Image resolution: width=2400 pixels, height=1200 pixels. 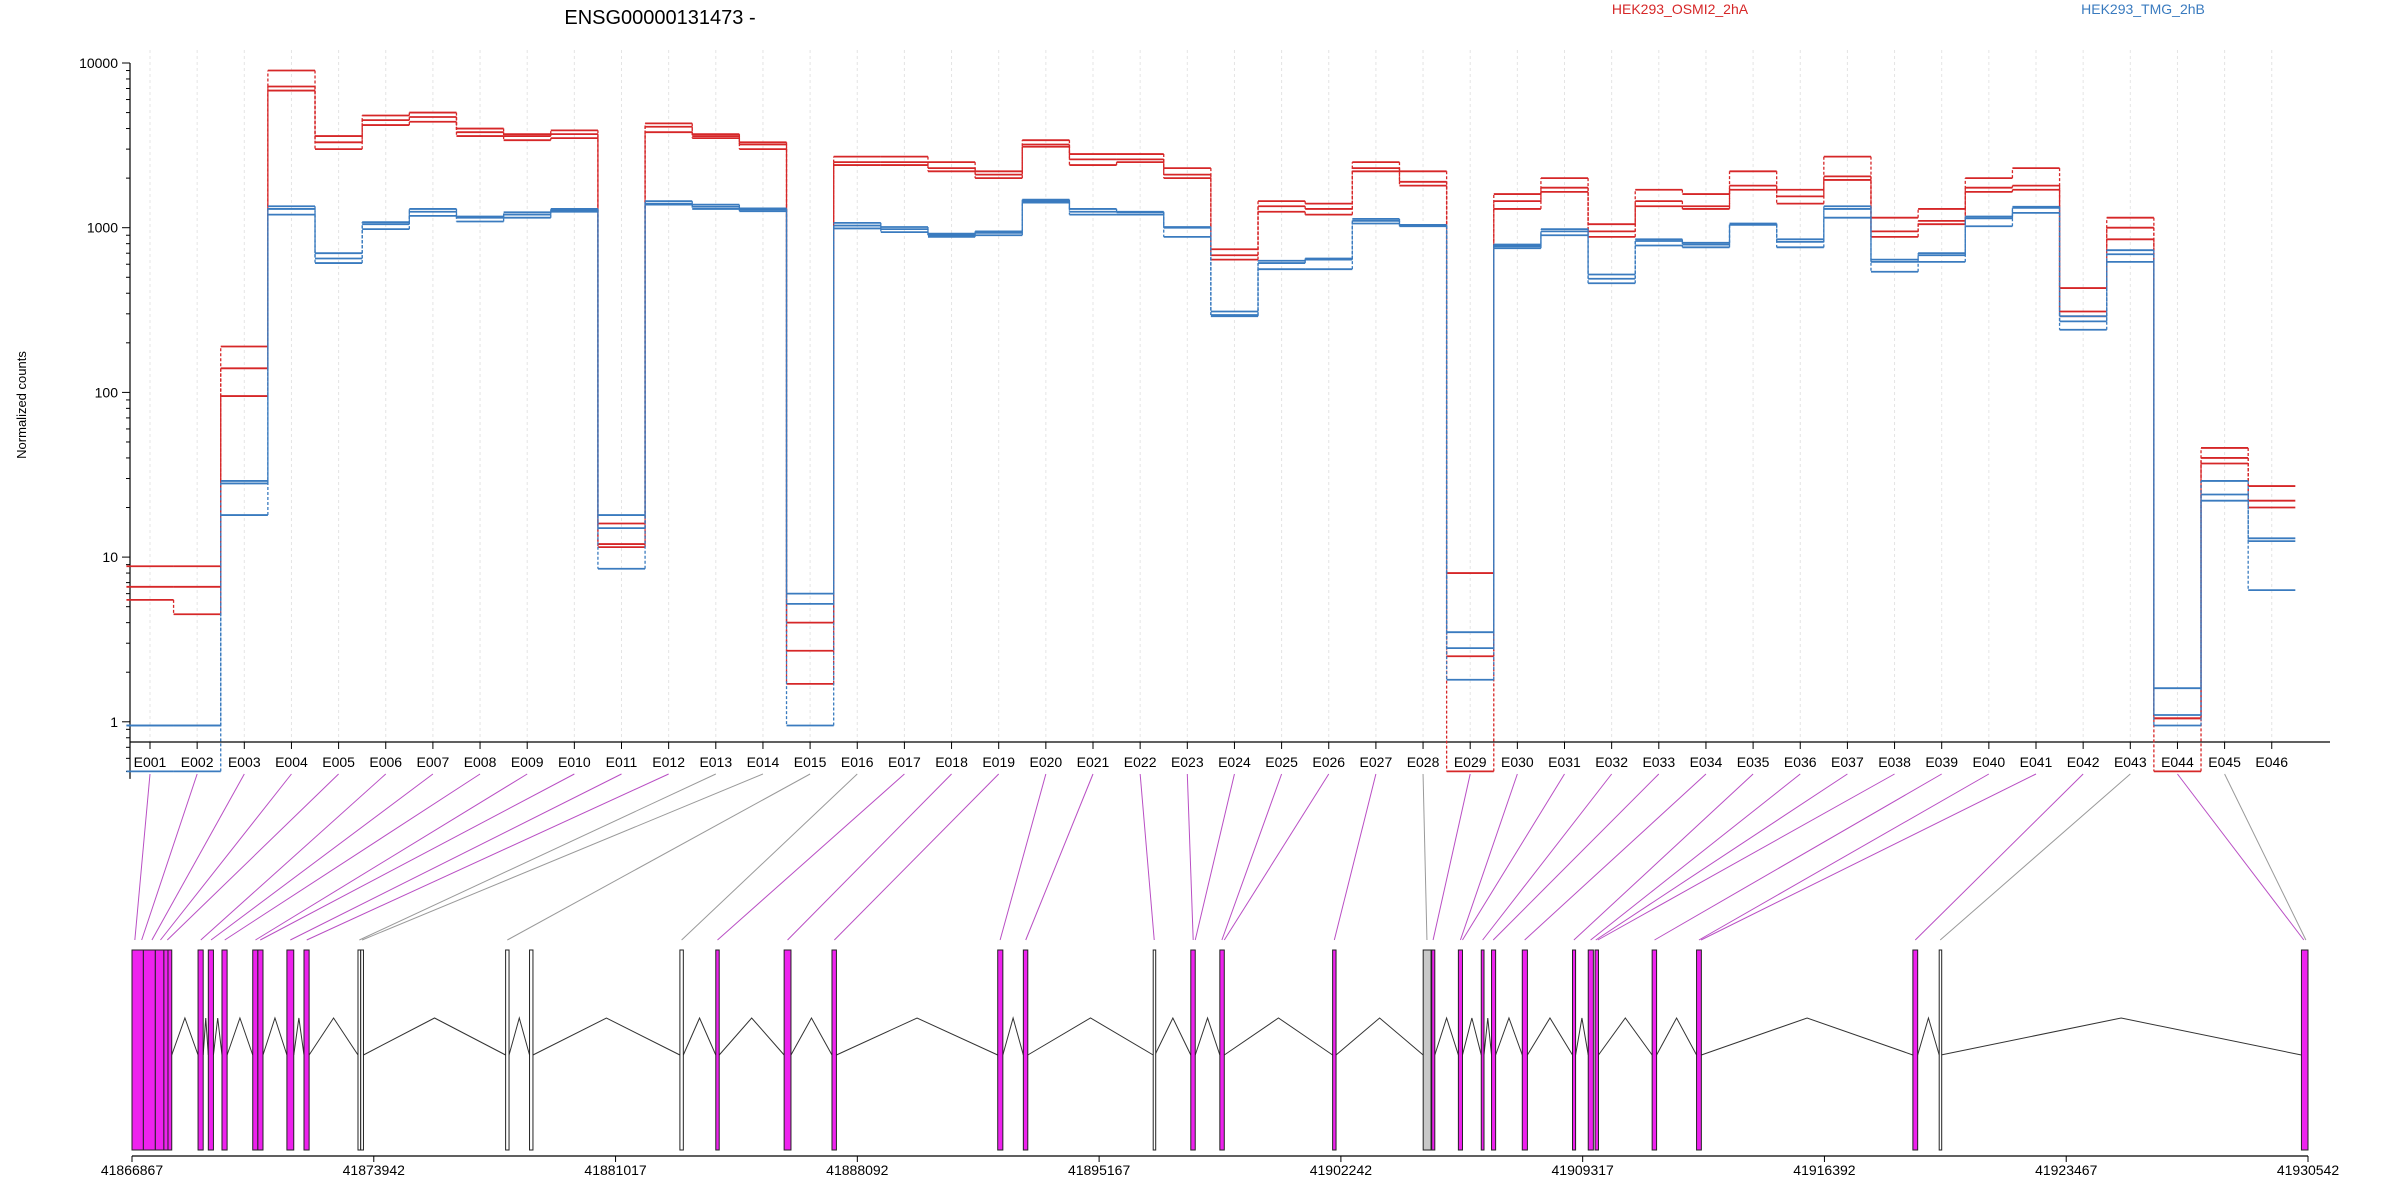 What do you see at coordinates (2224, 762) in the screenshot?
I see `x-tick-label-E045: E045` at bounding box center [2224, 762].